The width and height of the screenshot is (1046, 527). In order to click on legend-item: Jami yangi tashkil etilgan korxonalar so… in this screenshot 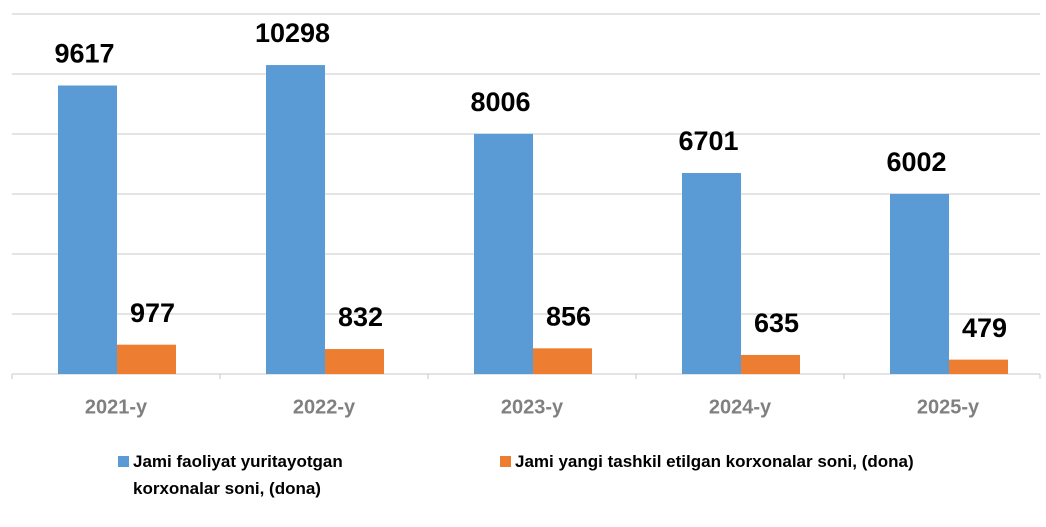, I will do `click(750, 461)`.